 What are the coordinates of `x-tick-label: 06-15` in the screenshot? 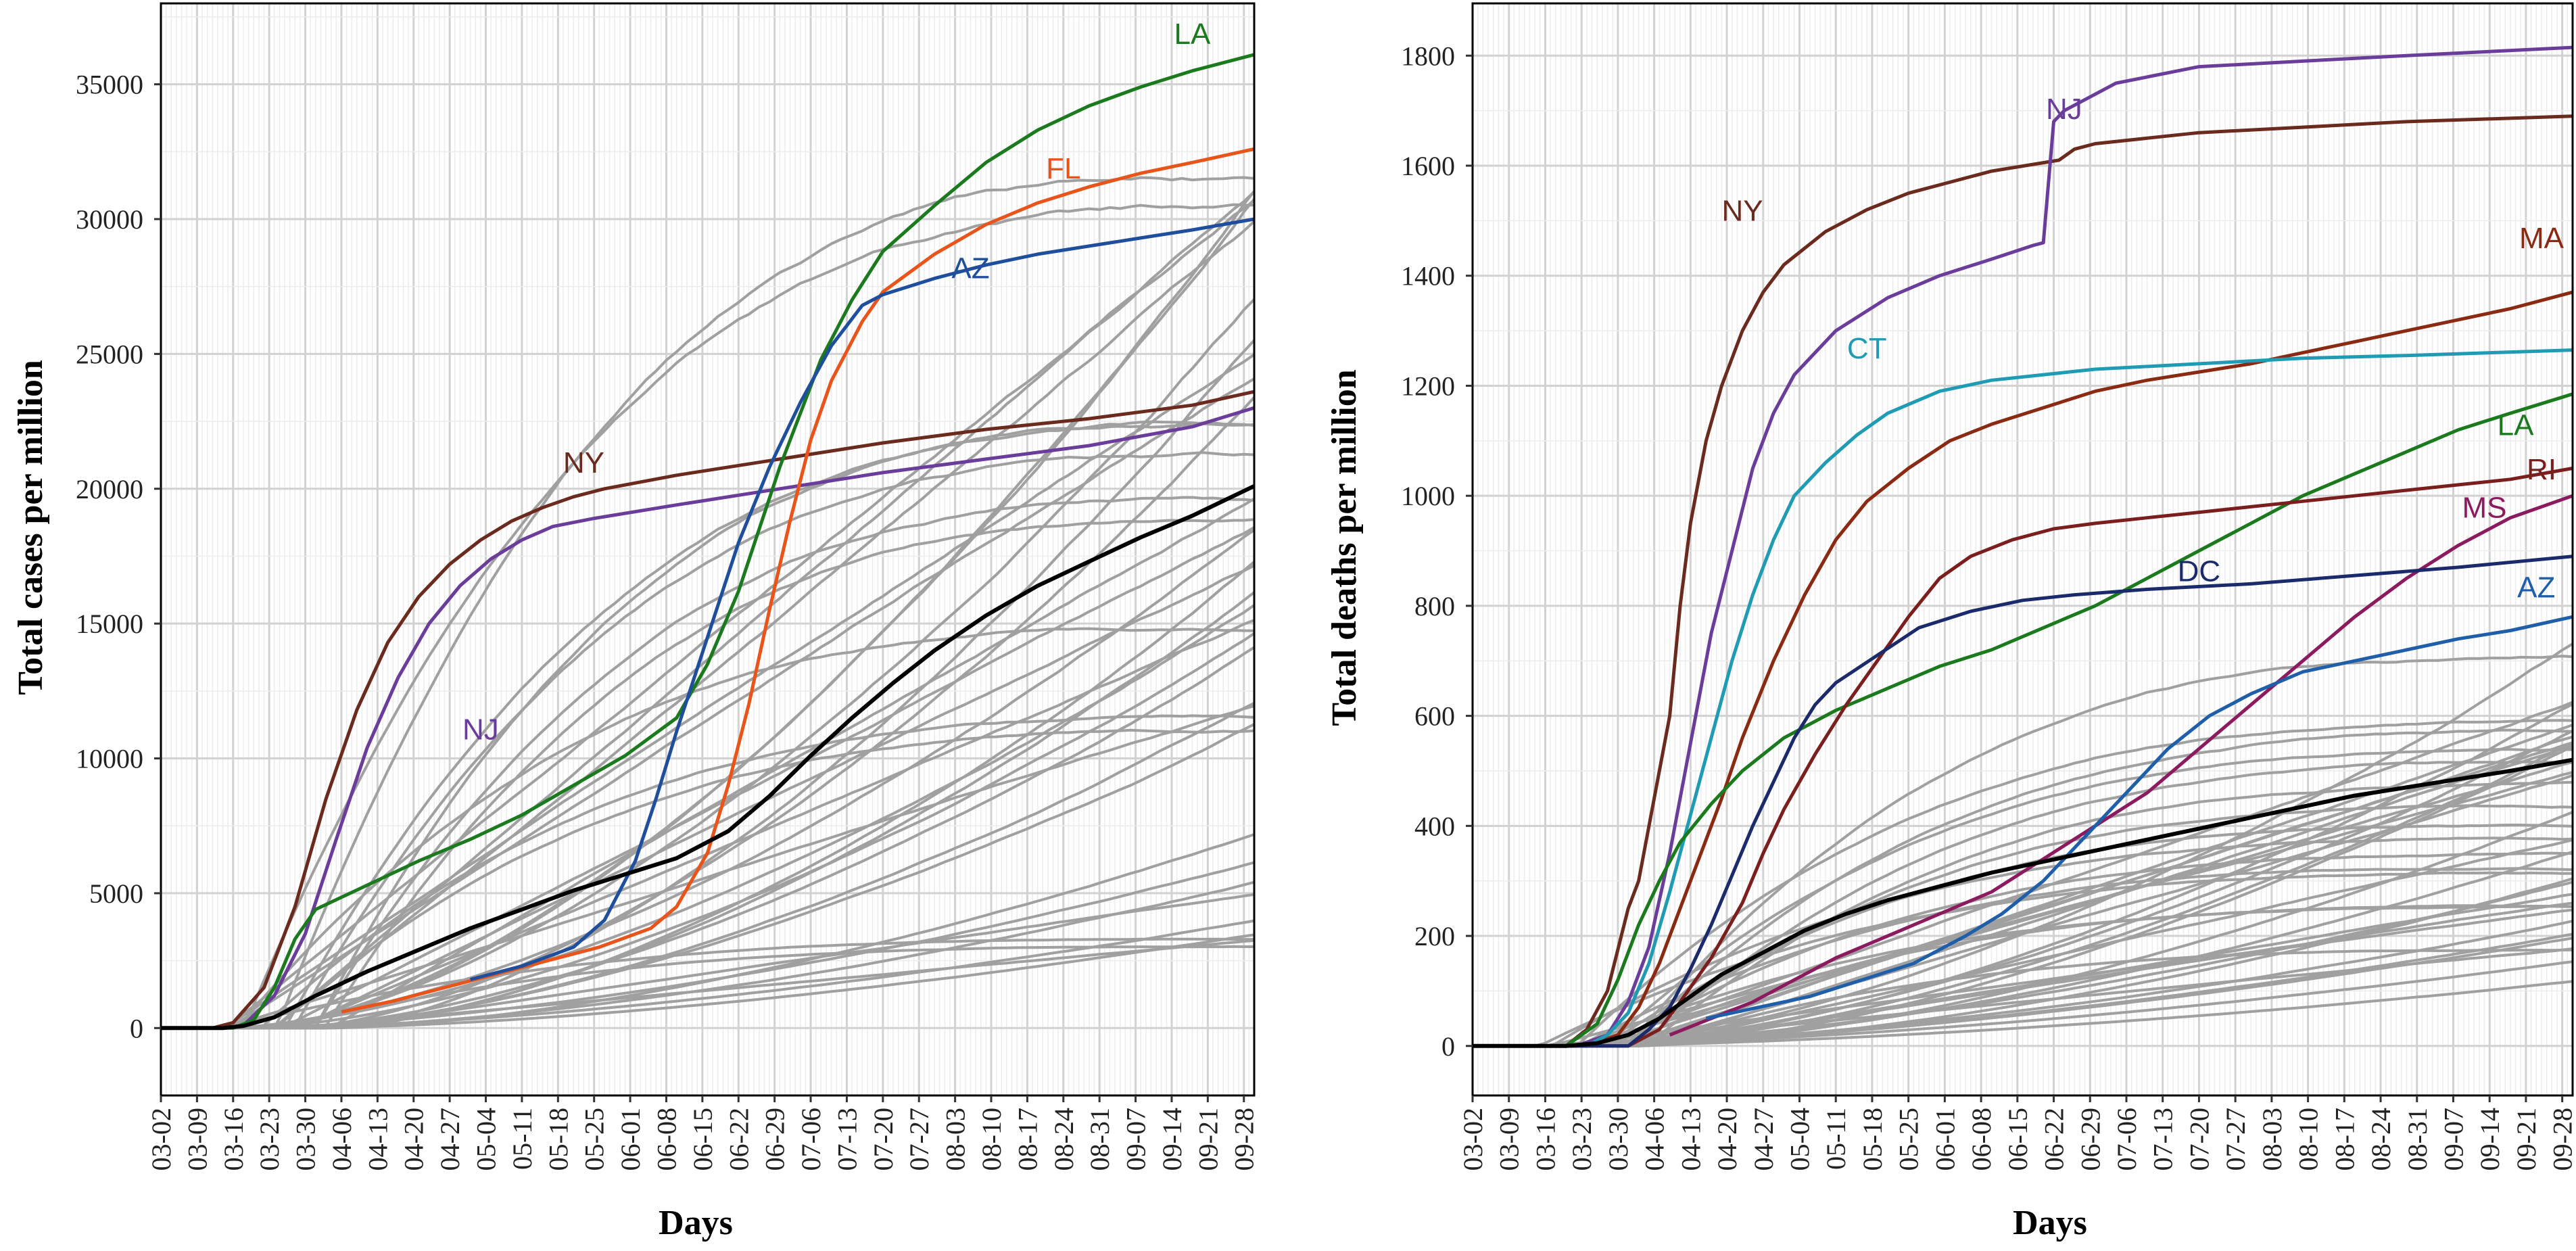 It's located at (2018, 1139).